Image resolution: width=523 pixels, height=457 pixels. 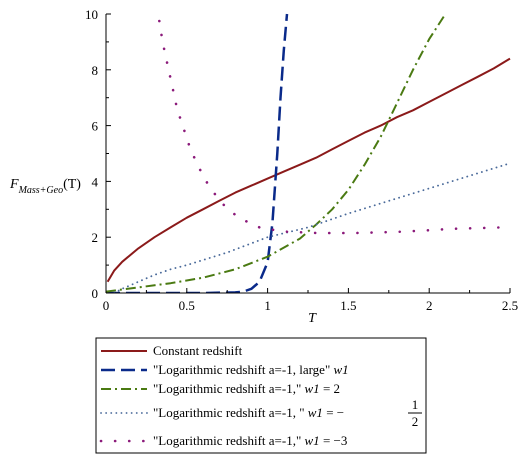 I want to click on legend-label-constant-redshift: Constant redshift, so click(x=198, y=350).